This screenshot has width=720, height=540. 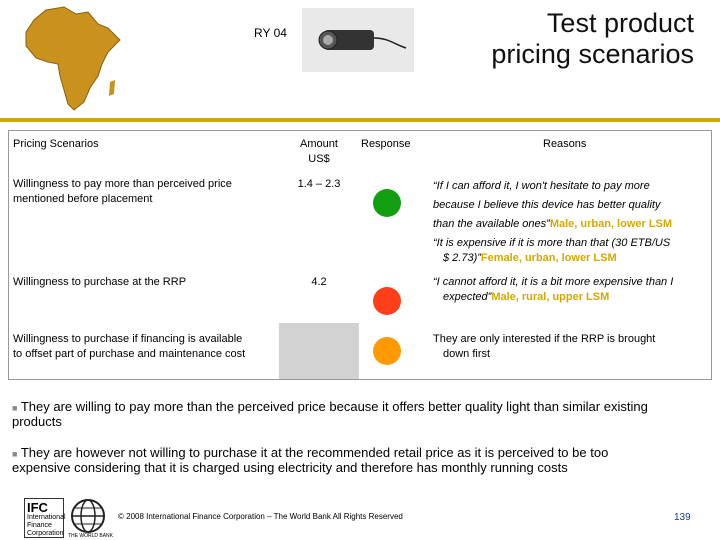 I want to click on response-dot-green, so click(x=387, y=203).